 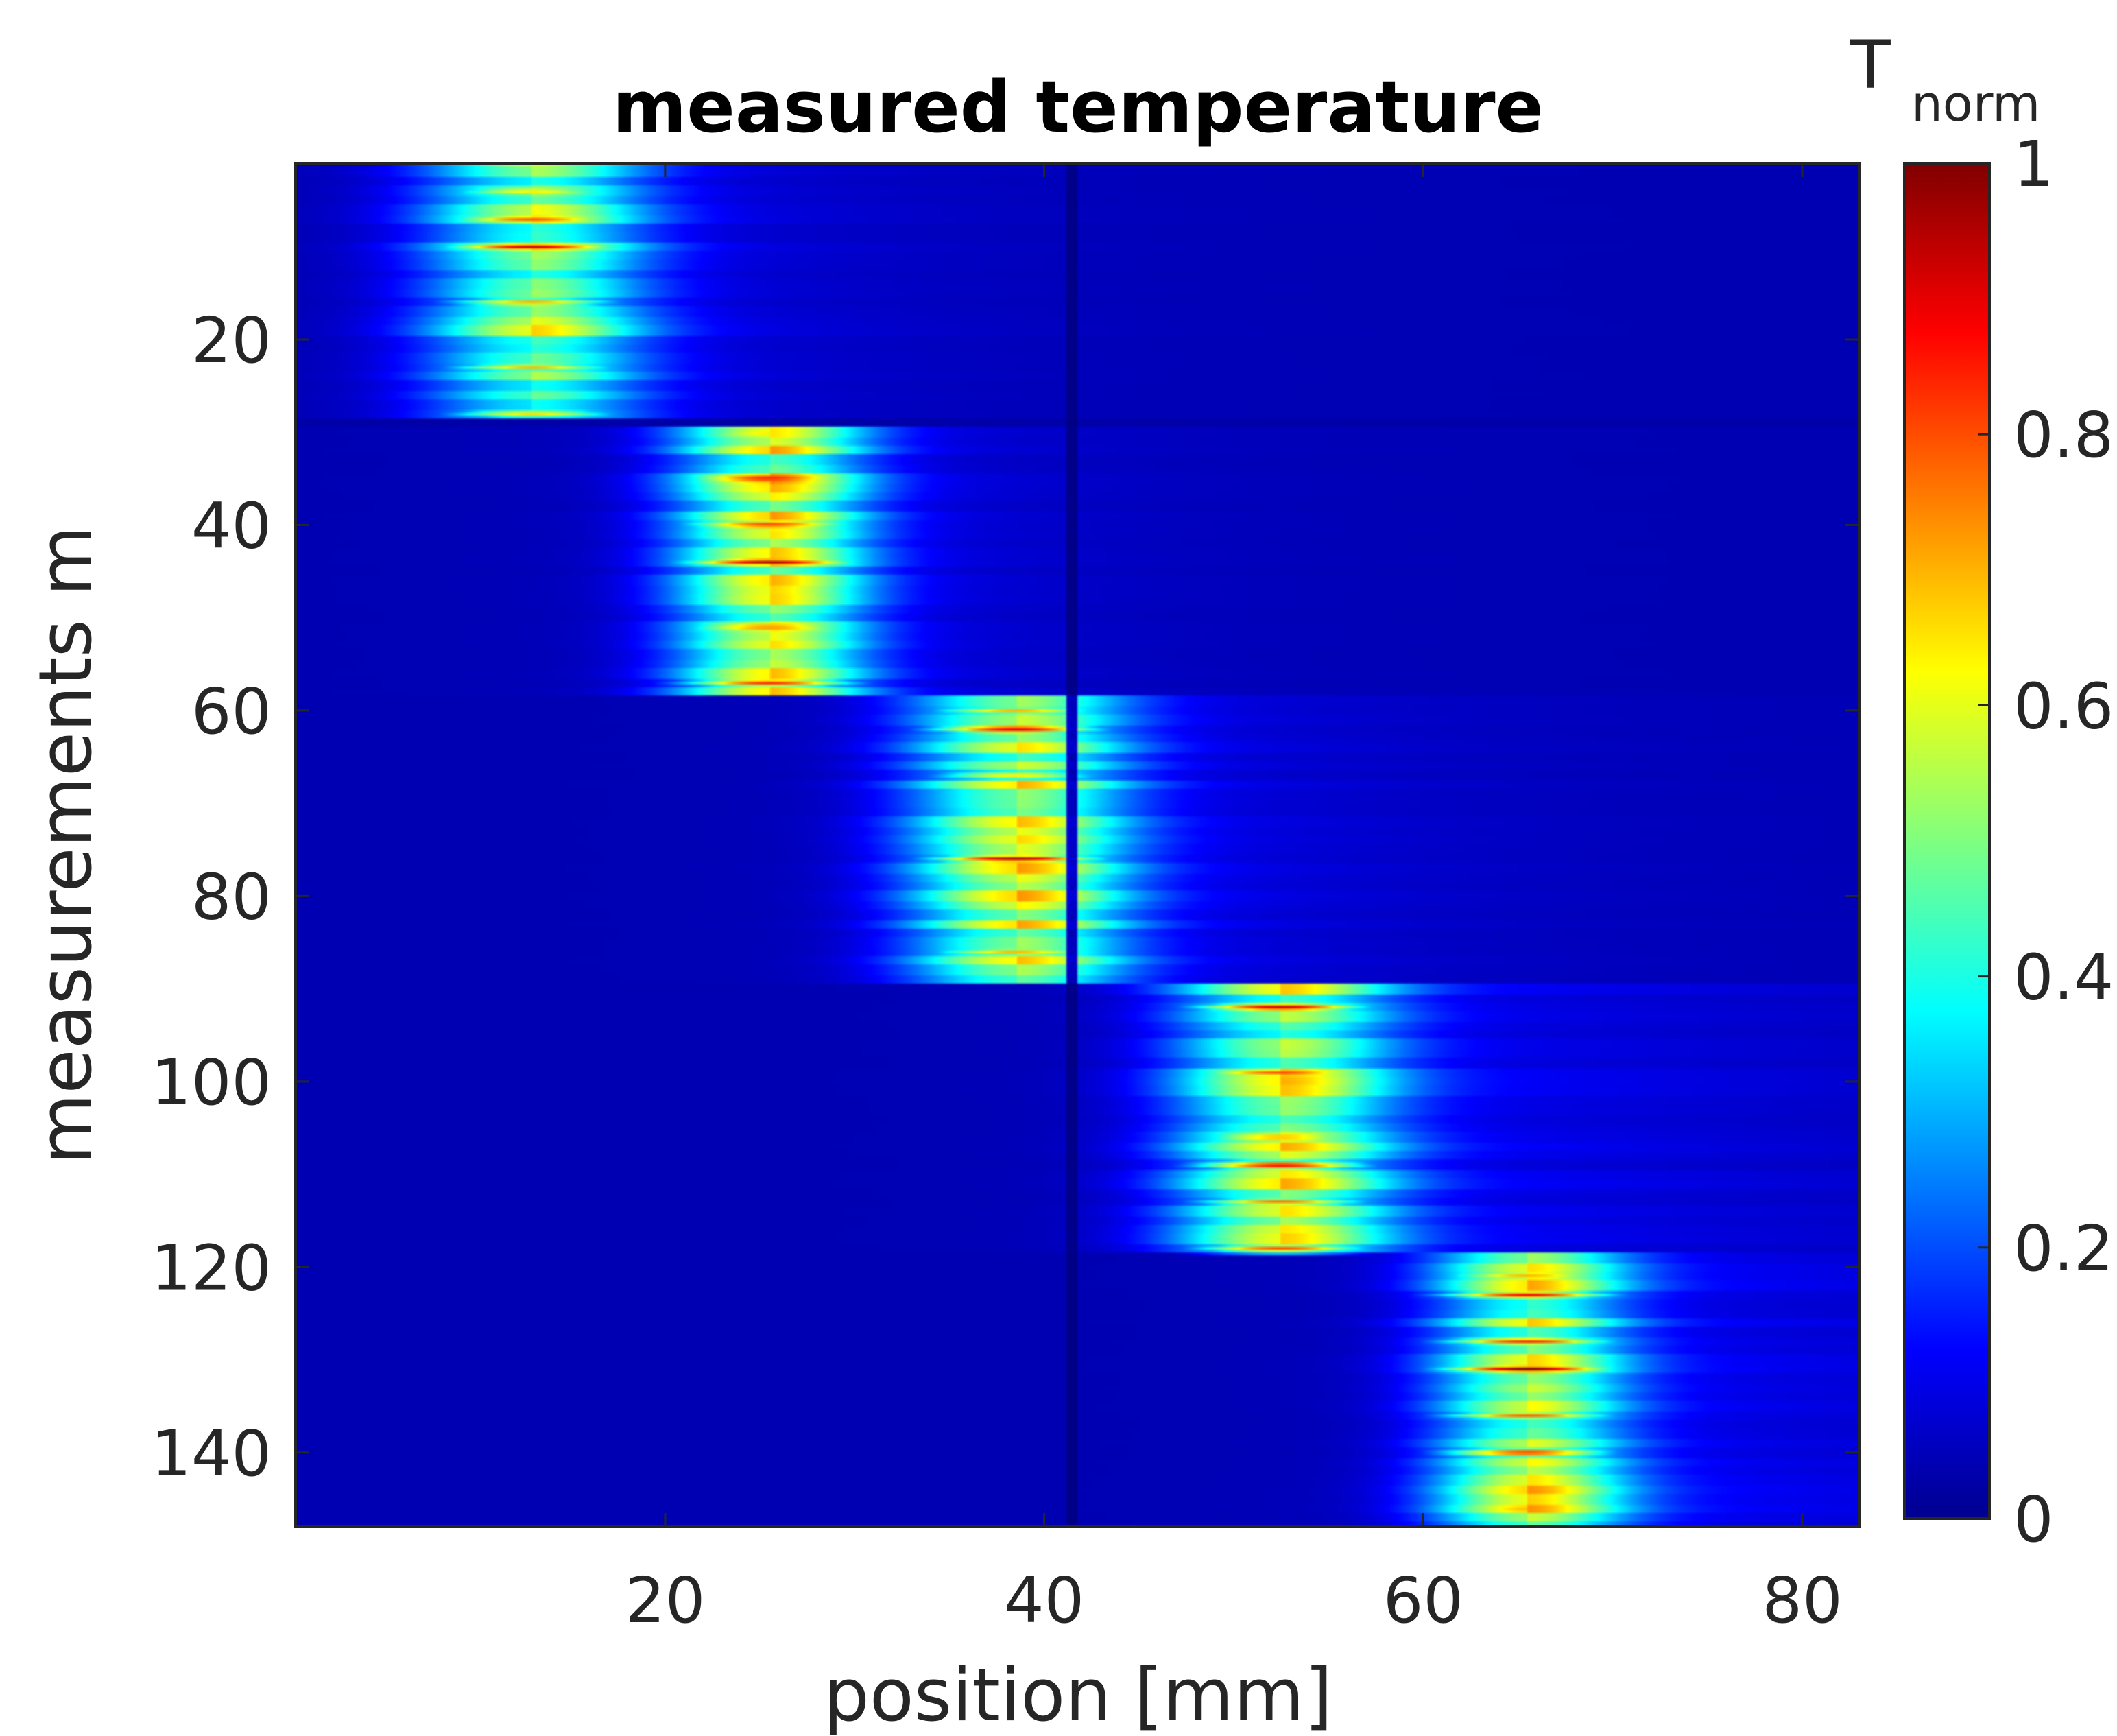 What do you see at coordinates (2063, 706) in the screenshot?
I see `colorbar-tick-label: 0.6` at bounding box center [2063, 706].